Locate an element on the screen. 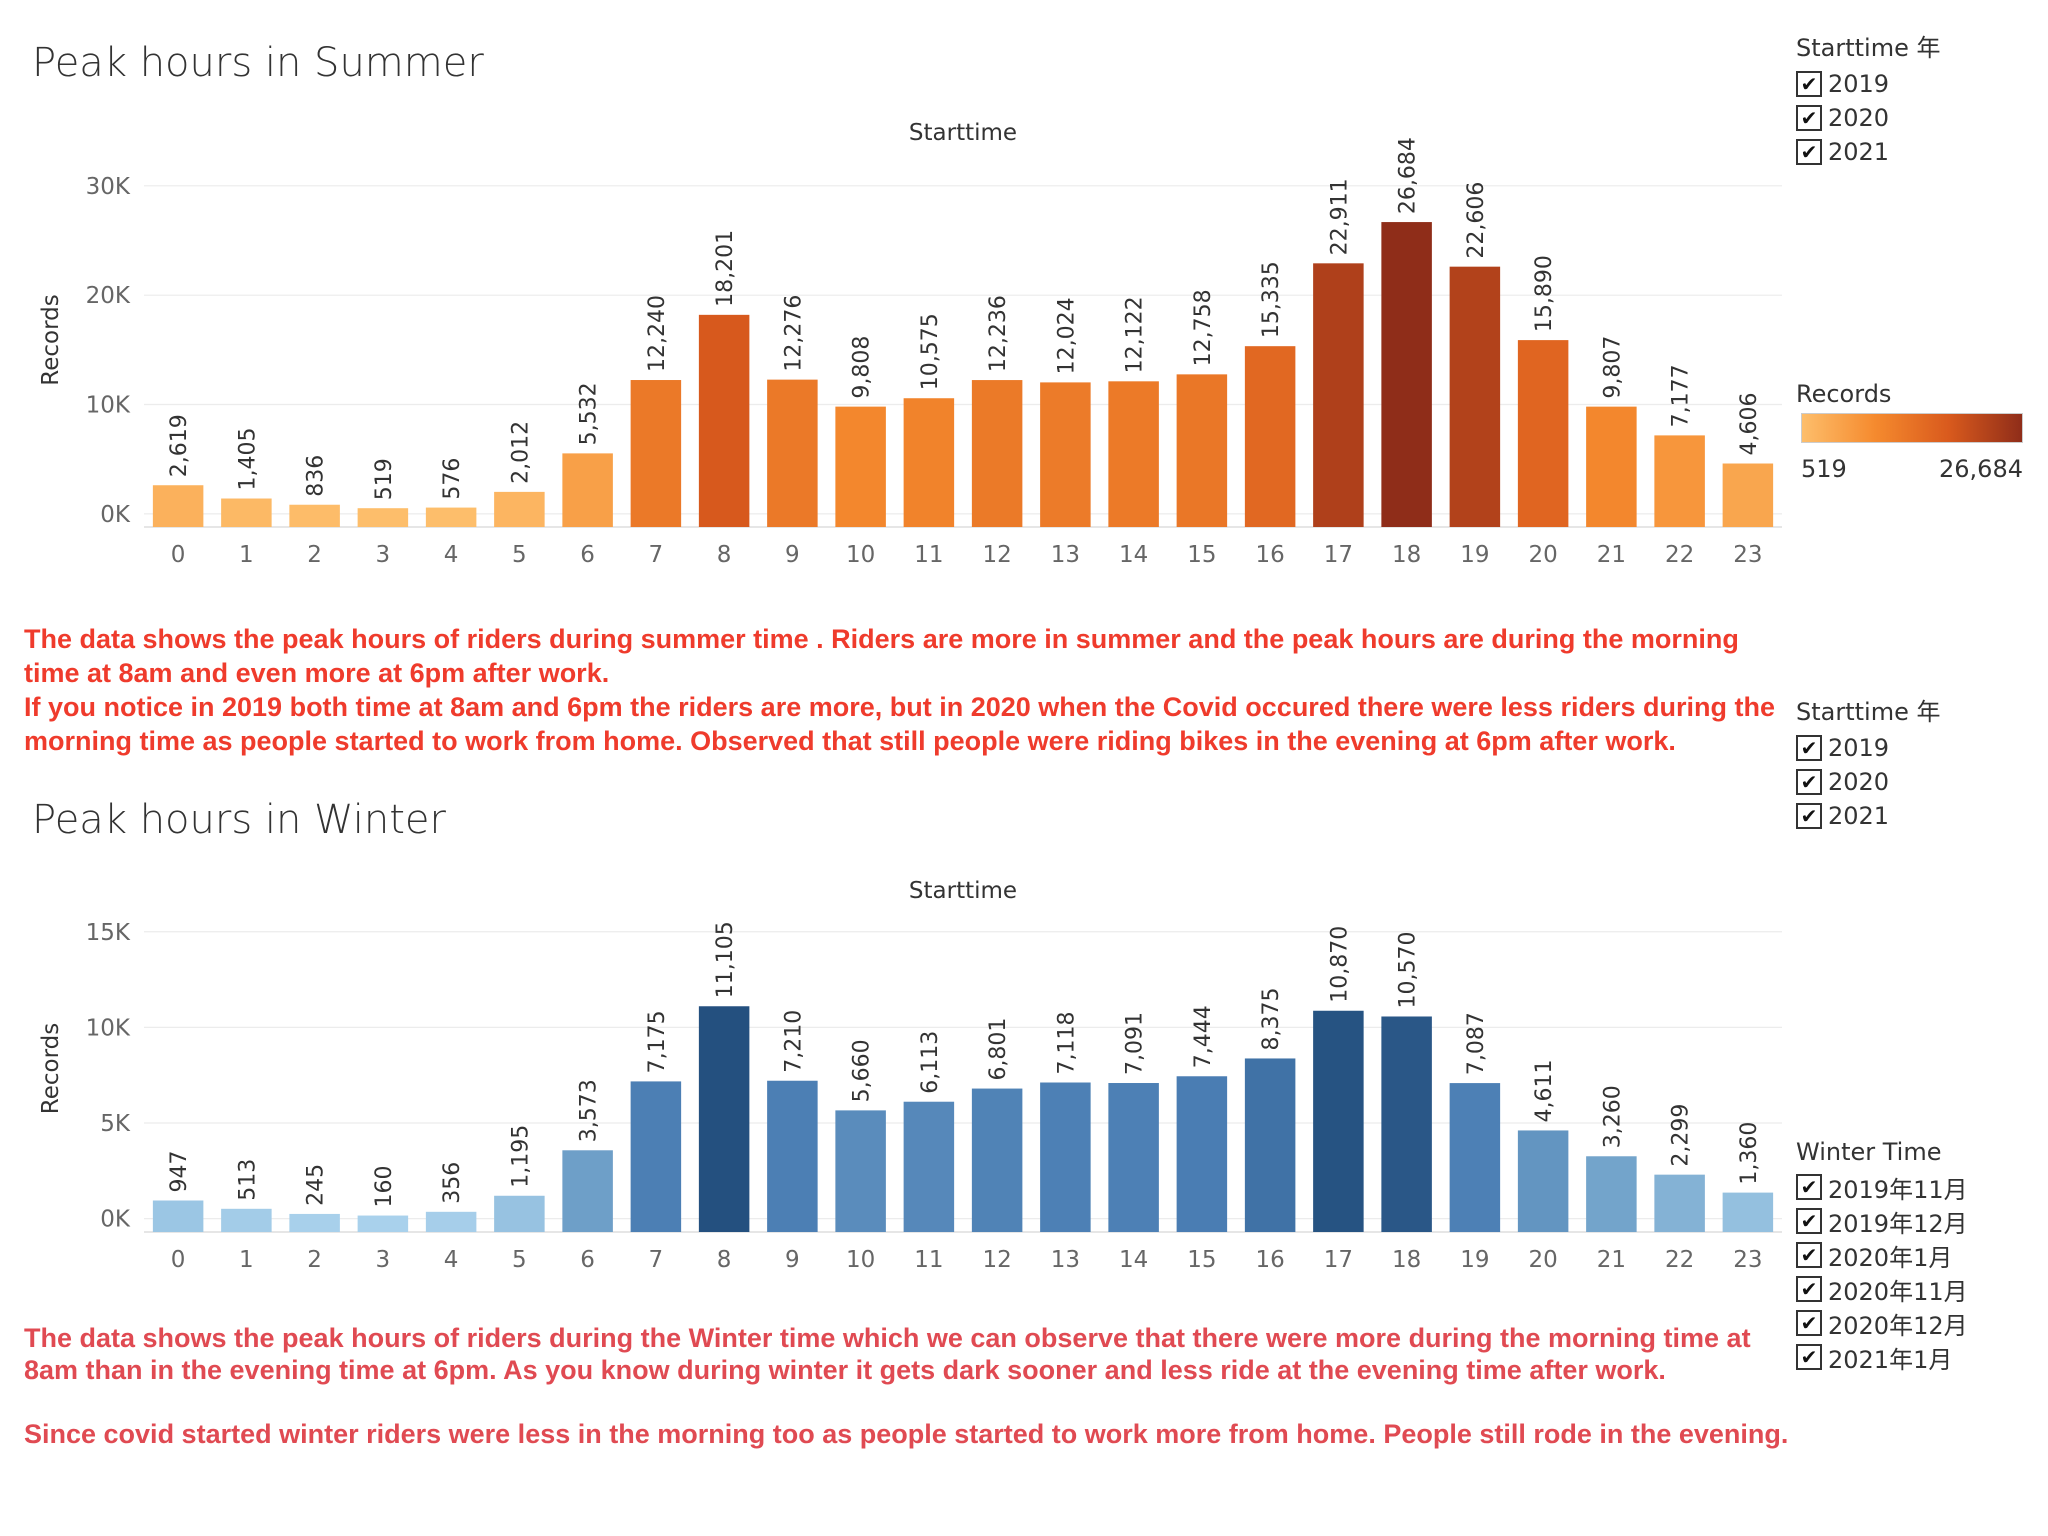  summer-x-tick-label: 8 is located at coordinates (724, 555).